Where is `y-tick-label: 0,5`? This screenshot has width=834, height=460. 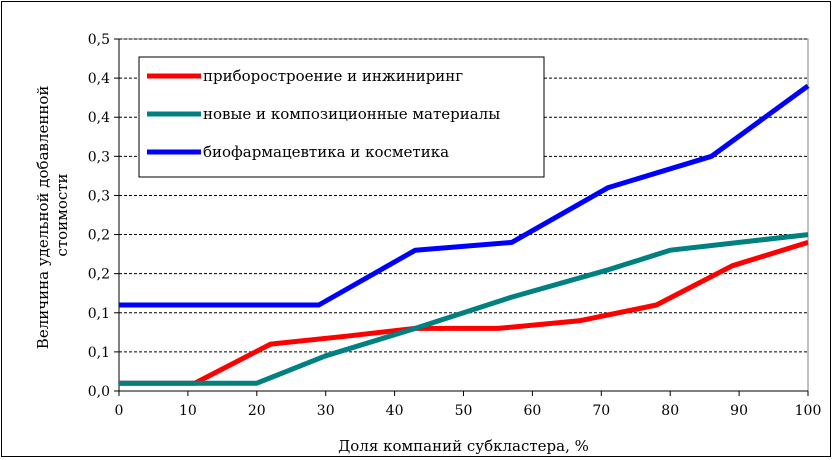
y-tick-label: 0,5 is located at coordinates (99, 40).